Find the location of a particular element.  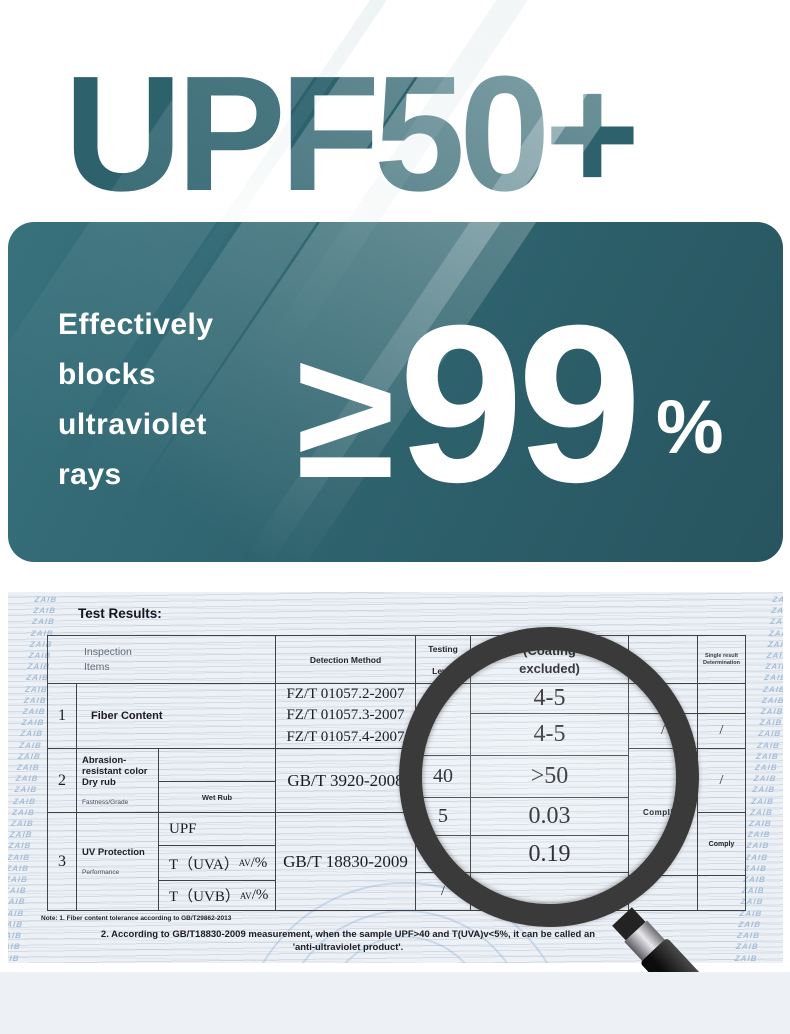

header-text: Items is located at coordinates (97, 666).